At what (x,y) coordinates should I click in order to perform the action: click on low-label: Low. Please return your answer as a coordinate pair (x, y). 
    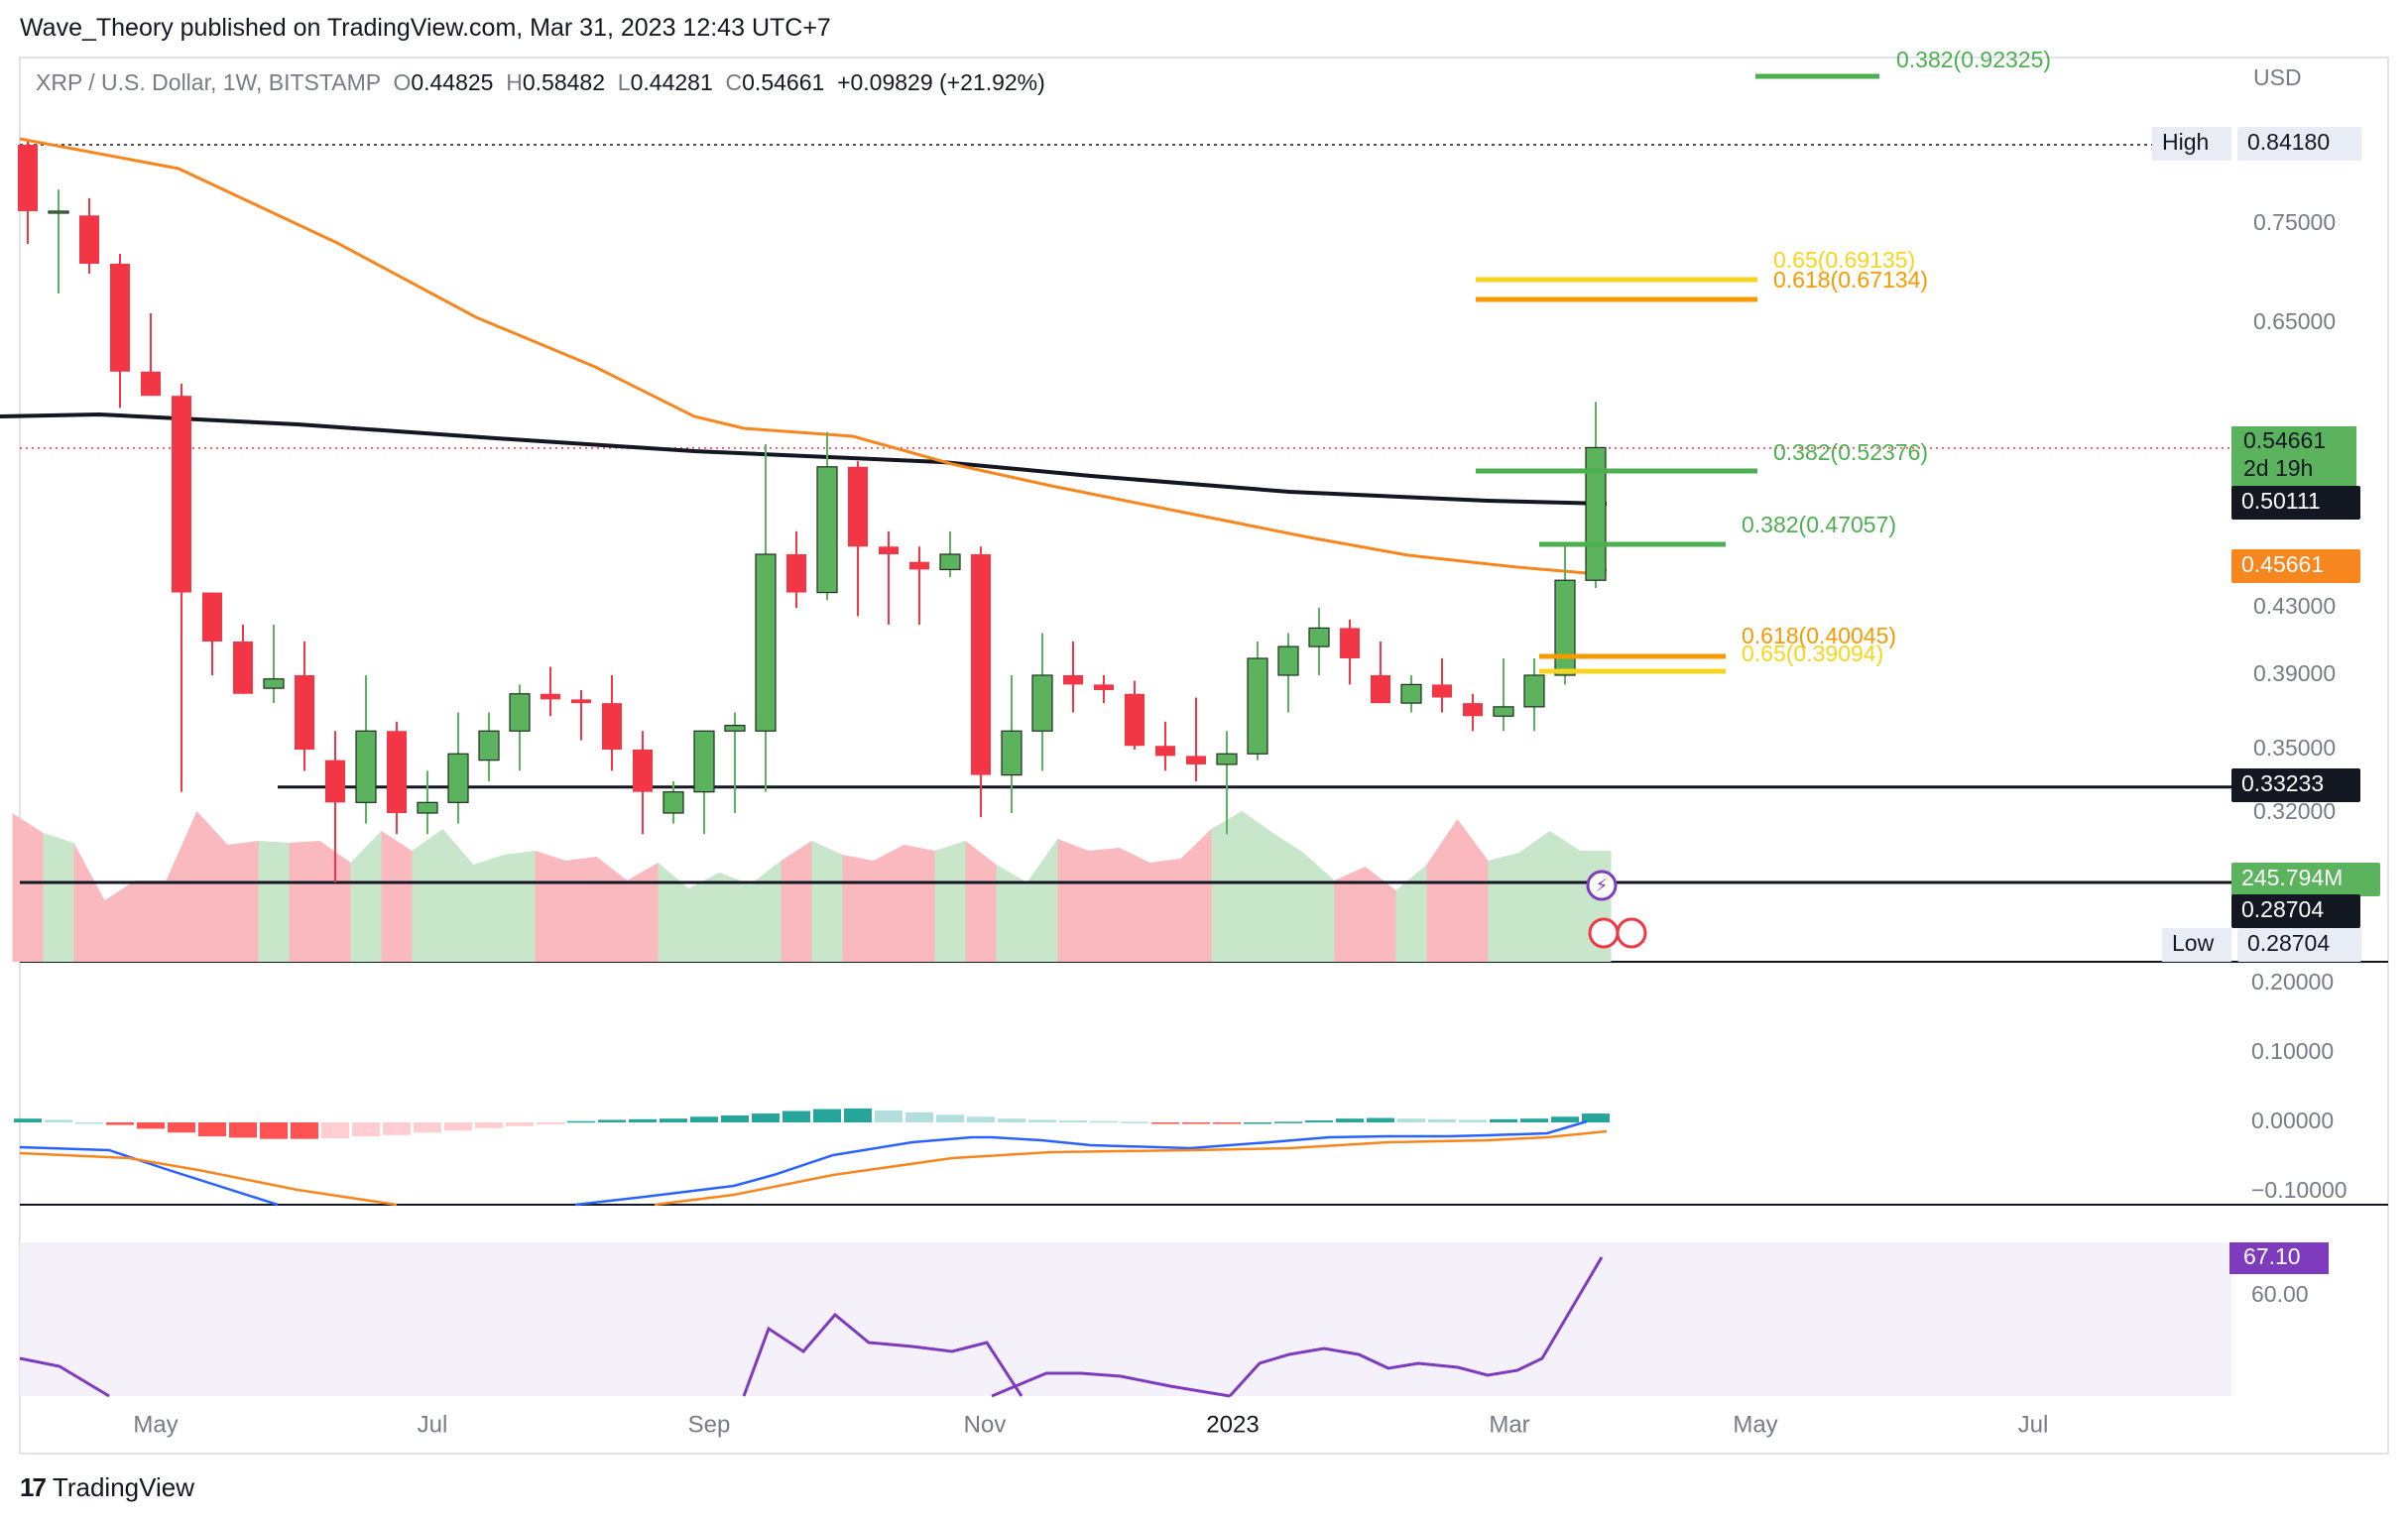
    Looking at the image, I should click on (2193, 943).